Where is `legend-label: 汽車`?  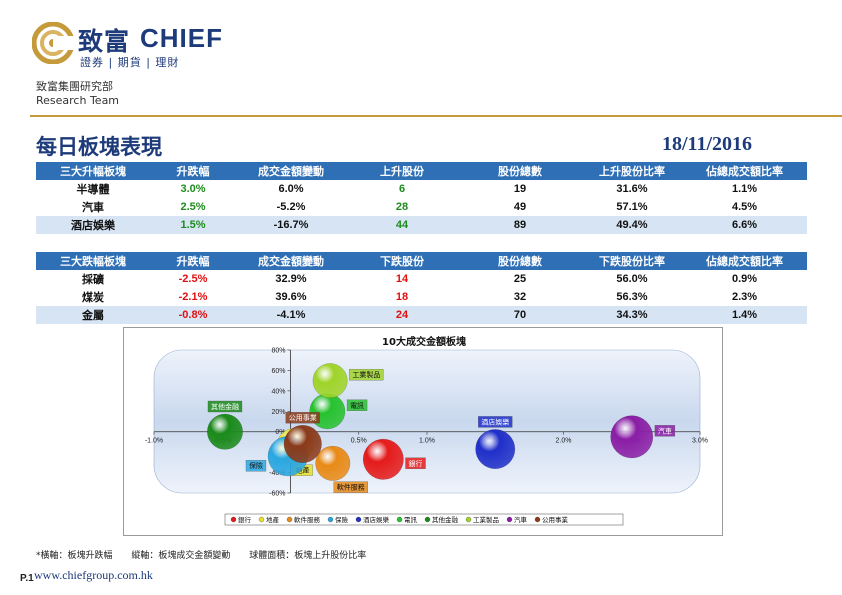 legend-label: 汽車 is located at coordinates (521, 519).